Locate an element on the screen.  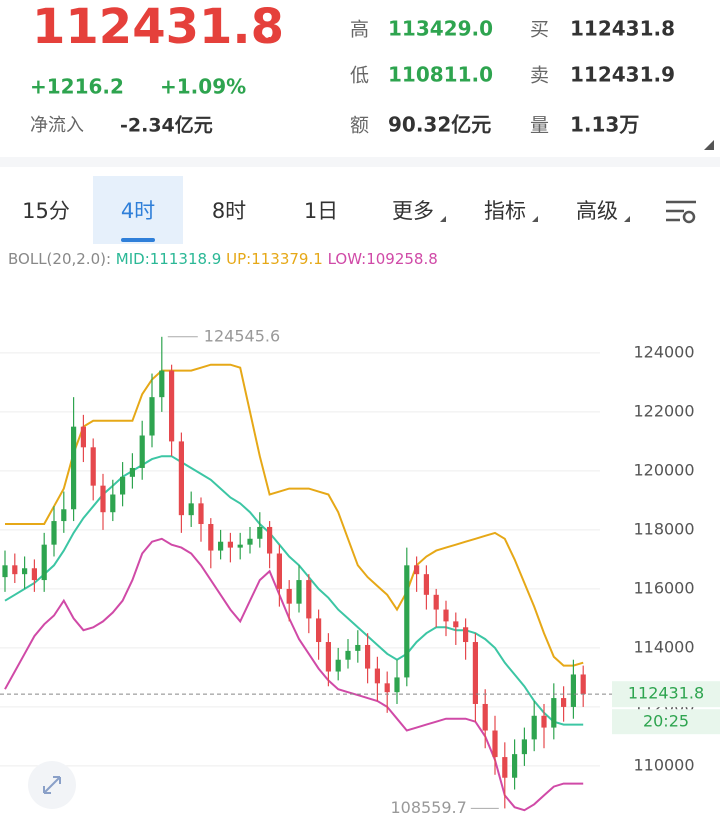
expand-icon is located at coordinates (52, 785).